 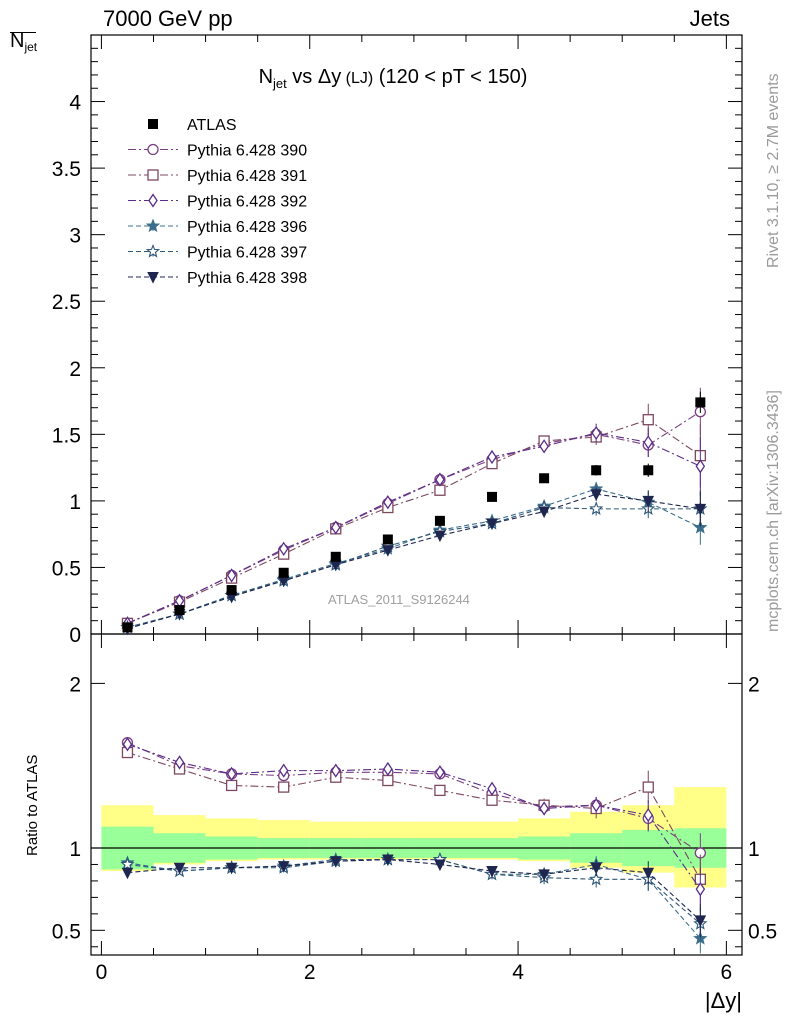 I want to click on legend-label: ATLAS, so click(x=212, y=125).